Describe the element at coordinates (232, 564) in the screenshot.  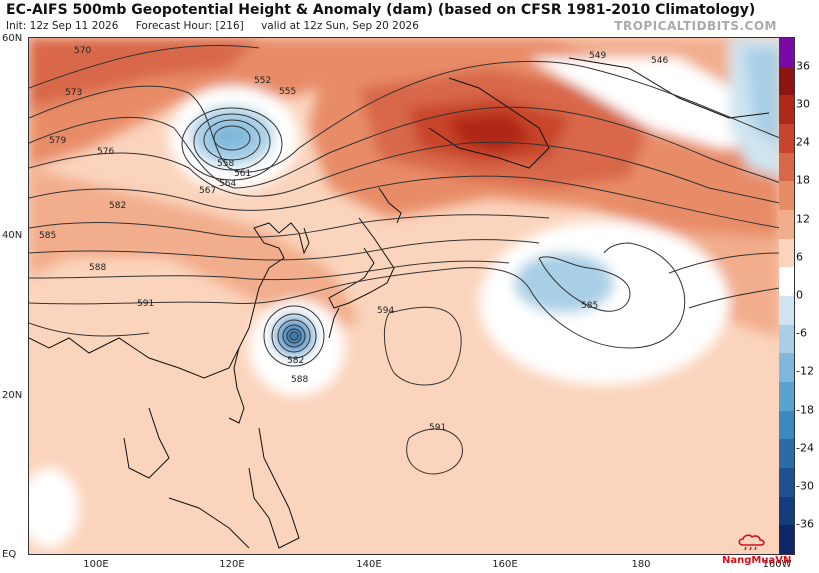
I see `lon-label: 120E` at that location.